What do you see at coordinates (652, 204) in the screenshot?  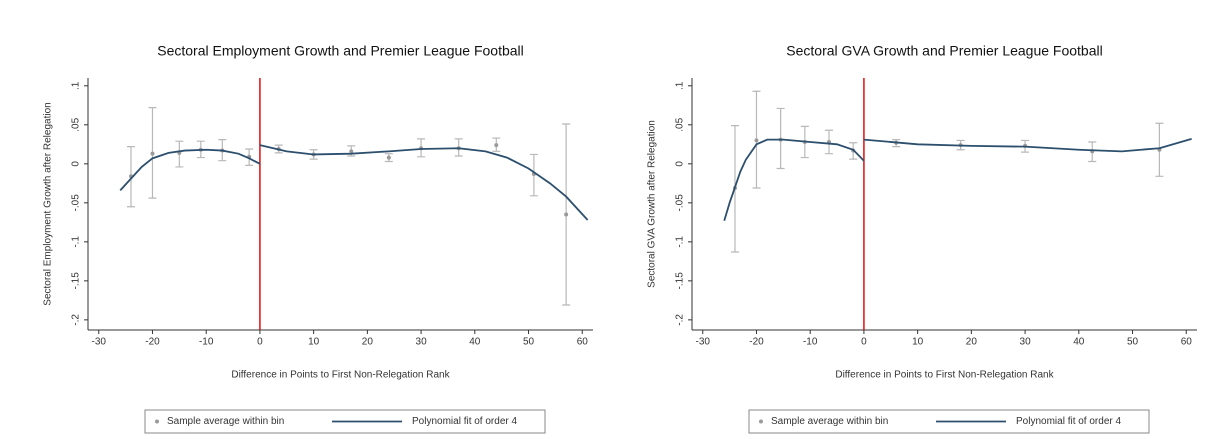 I see `y-axis-label: Sectoral GVA Growth after Relegation` at bounding box center [652, 204].